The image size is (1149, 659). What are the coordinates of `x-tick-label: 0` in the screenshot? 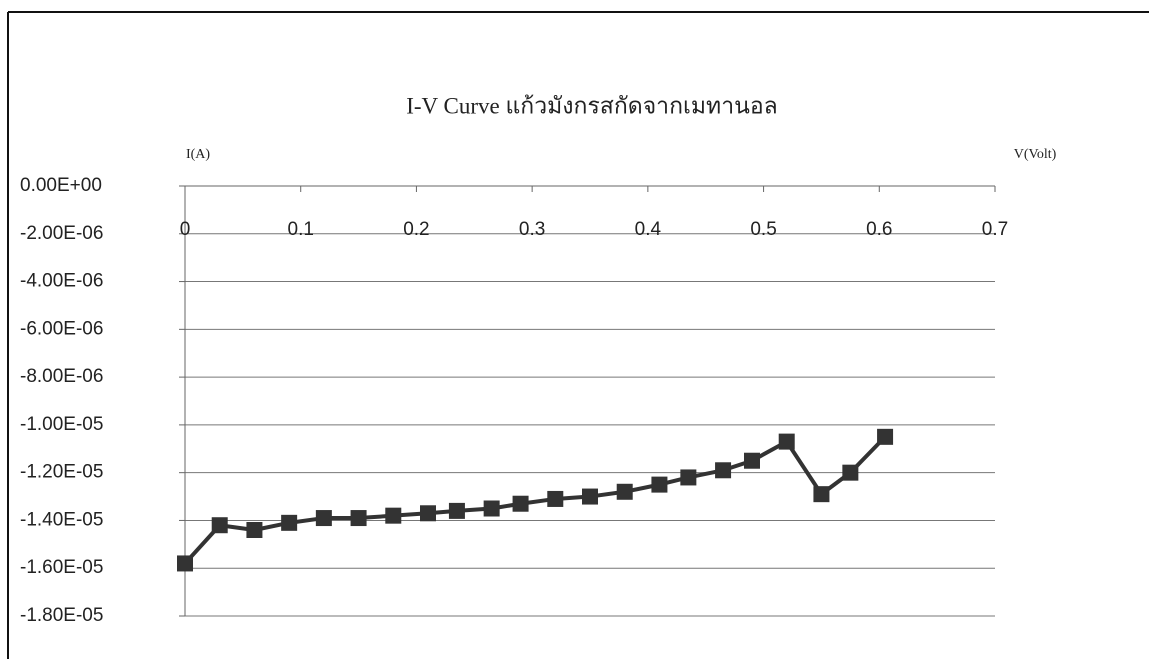 It's located at (185, 229).